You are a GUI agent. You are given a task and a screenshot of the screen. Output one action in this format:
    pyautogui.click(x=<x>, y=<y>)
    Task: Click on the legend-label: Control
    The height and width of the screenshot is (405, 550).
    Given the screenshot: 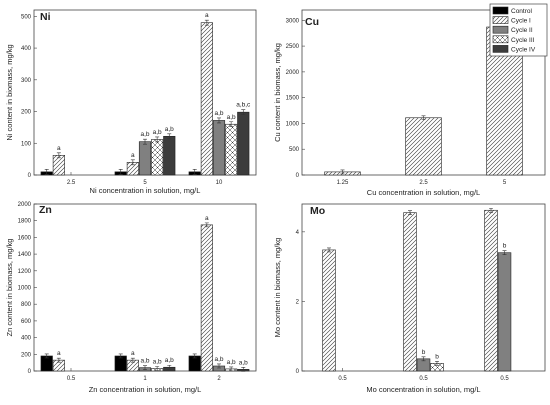 What is the action you would take?
    pyautogui.click(x=522, y=11)
    